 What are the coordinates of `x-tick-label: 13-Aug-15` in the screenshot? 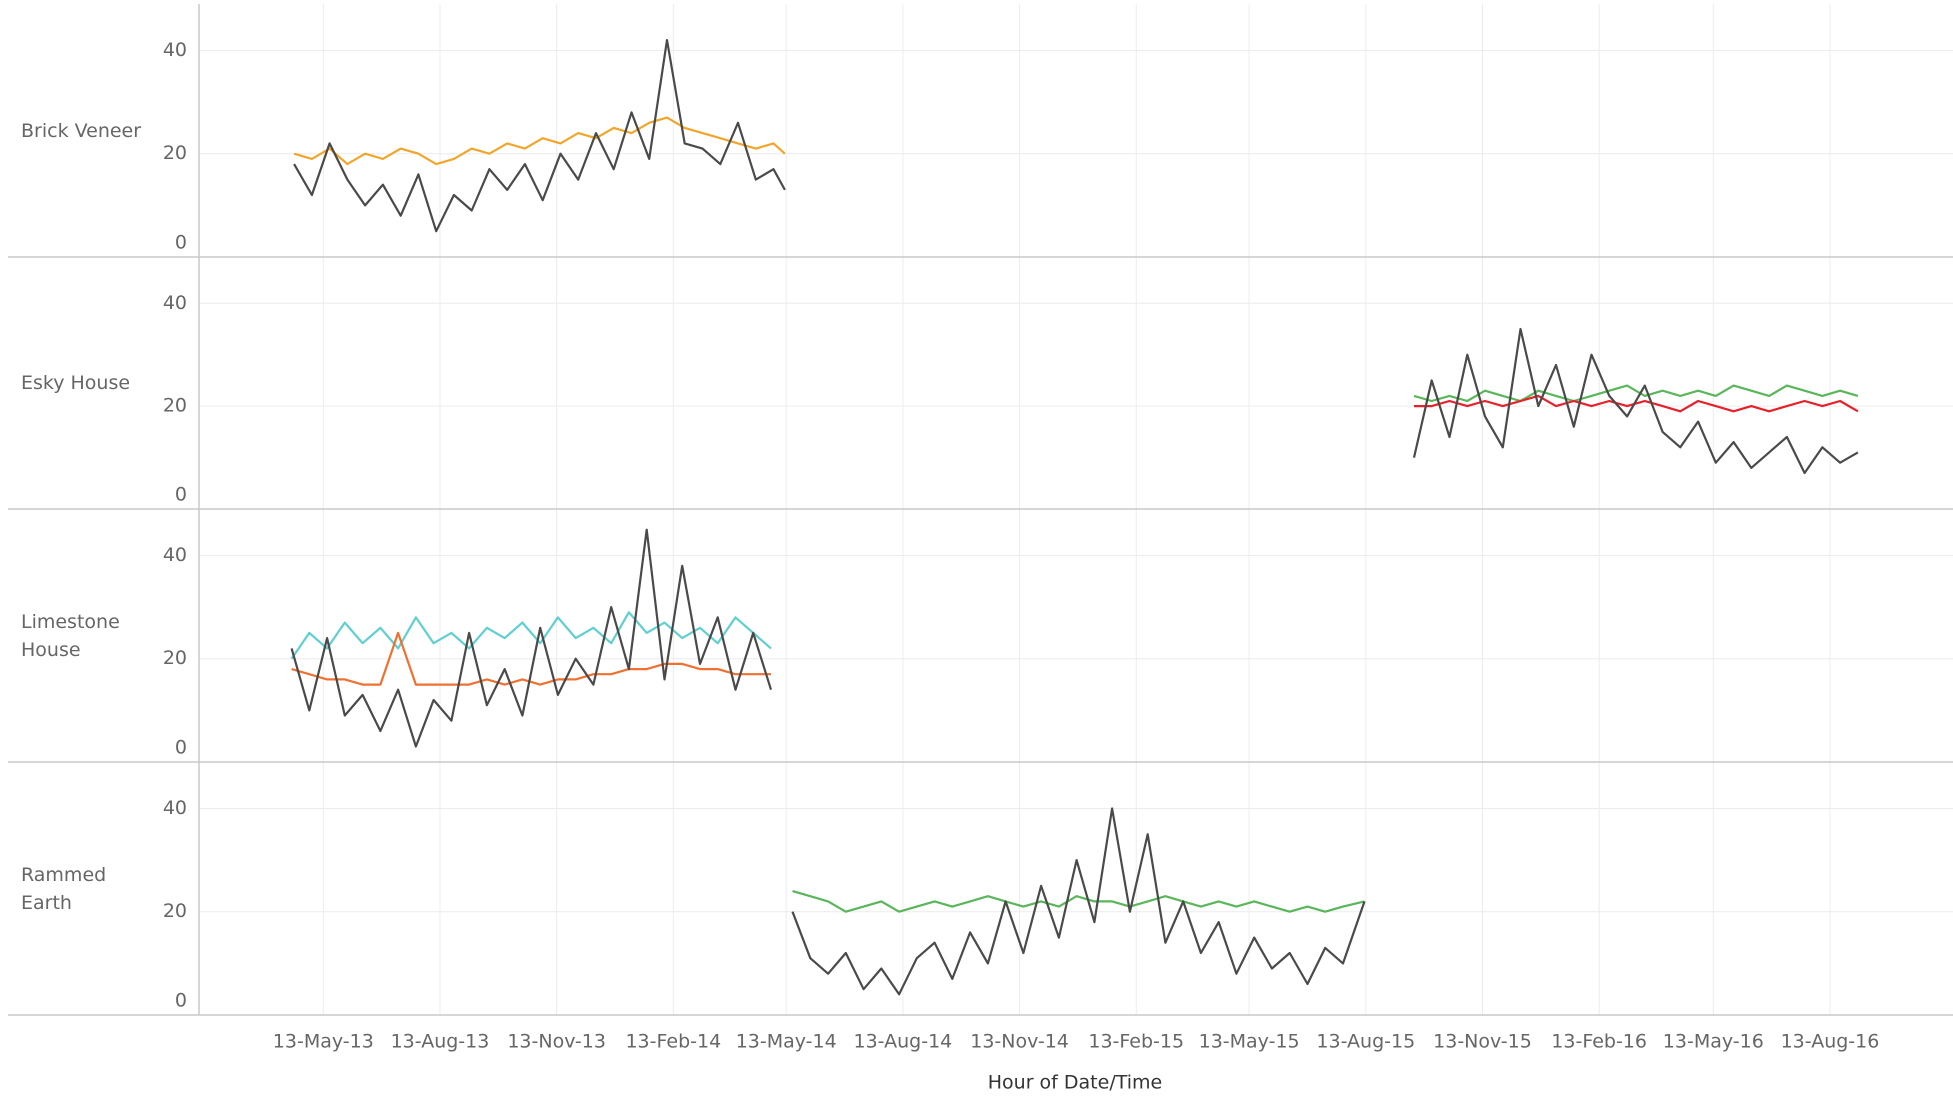 It's located at (1365, 1042).